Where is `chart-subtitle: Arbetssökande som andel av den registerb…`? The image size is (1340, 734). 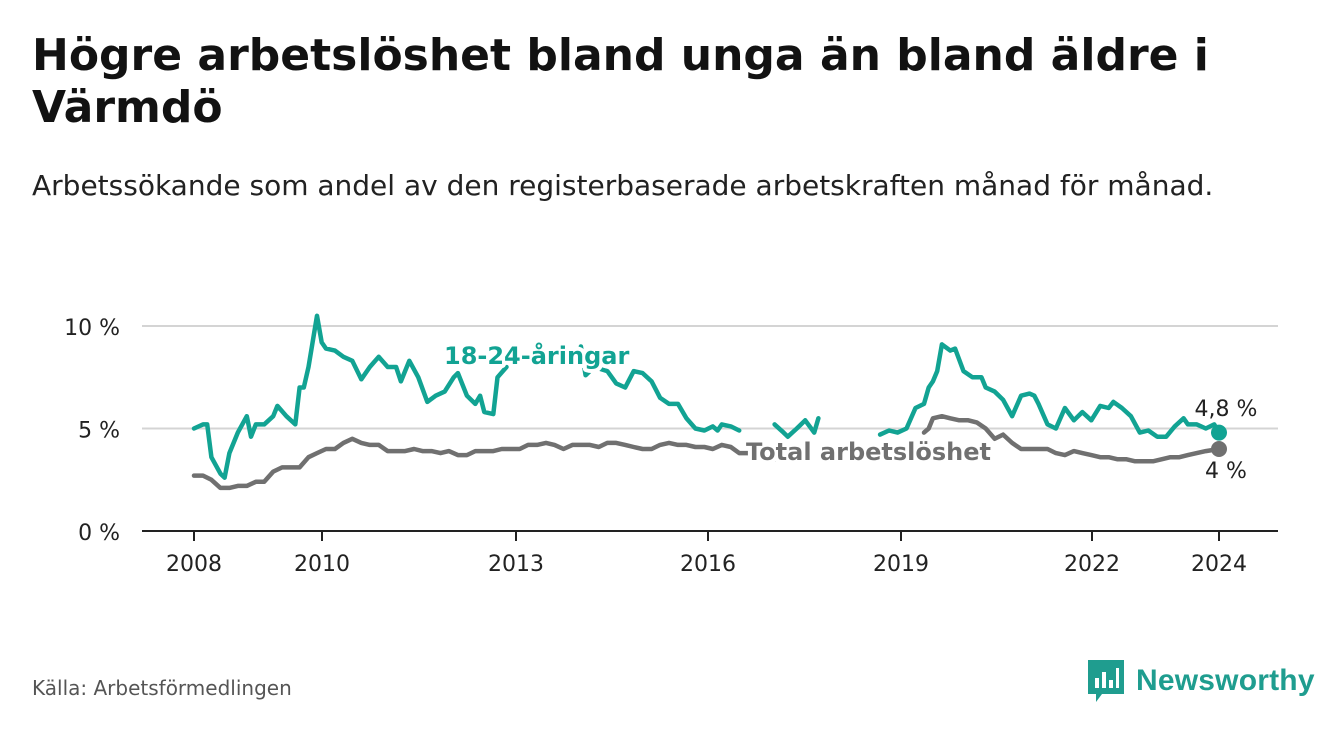 chart-subtitle: Arbetssökande som andel av den registerb… is located at coordinates (623, 185).